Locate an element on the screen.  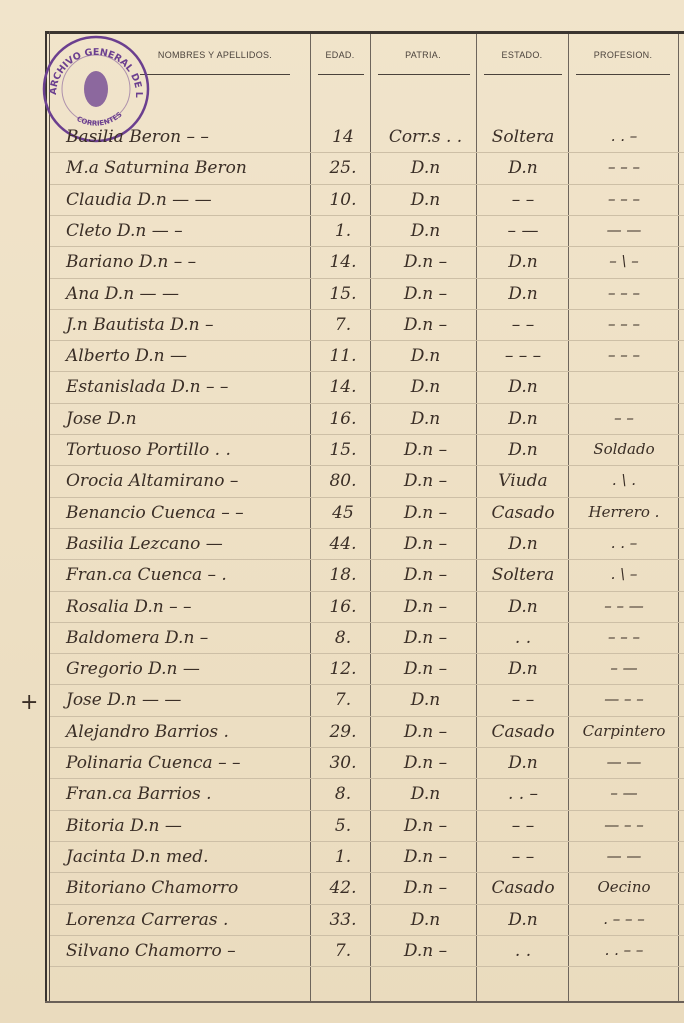
table-row: Polinaria Cuenca – – 30. D.n – D.n — — is located at coordinates (342, 764).